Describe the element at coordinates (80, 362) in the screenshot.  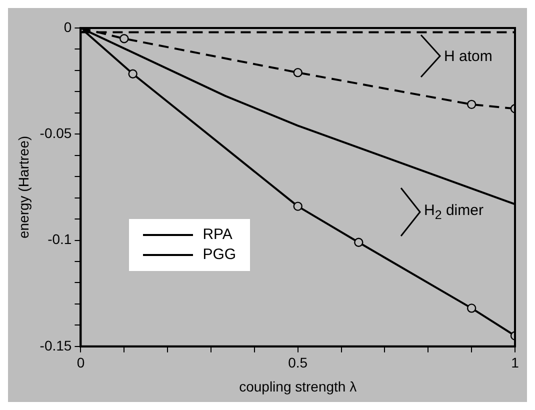
I see `x-tick-label: 0` at that location.